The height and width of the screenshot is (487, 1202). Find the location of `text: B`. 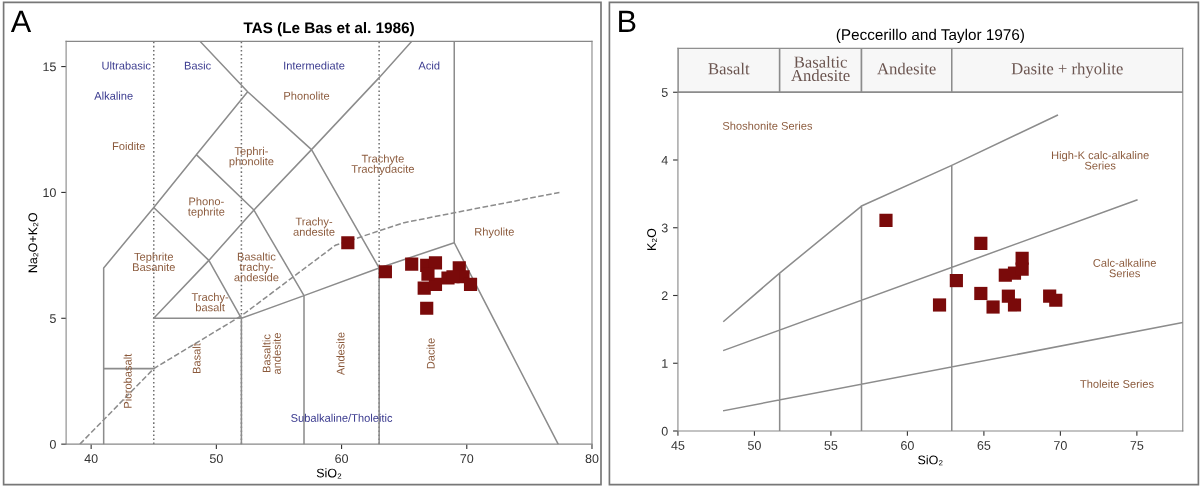

text: B is located at coordinates (627, 21).